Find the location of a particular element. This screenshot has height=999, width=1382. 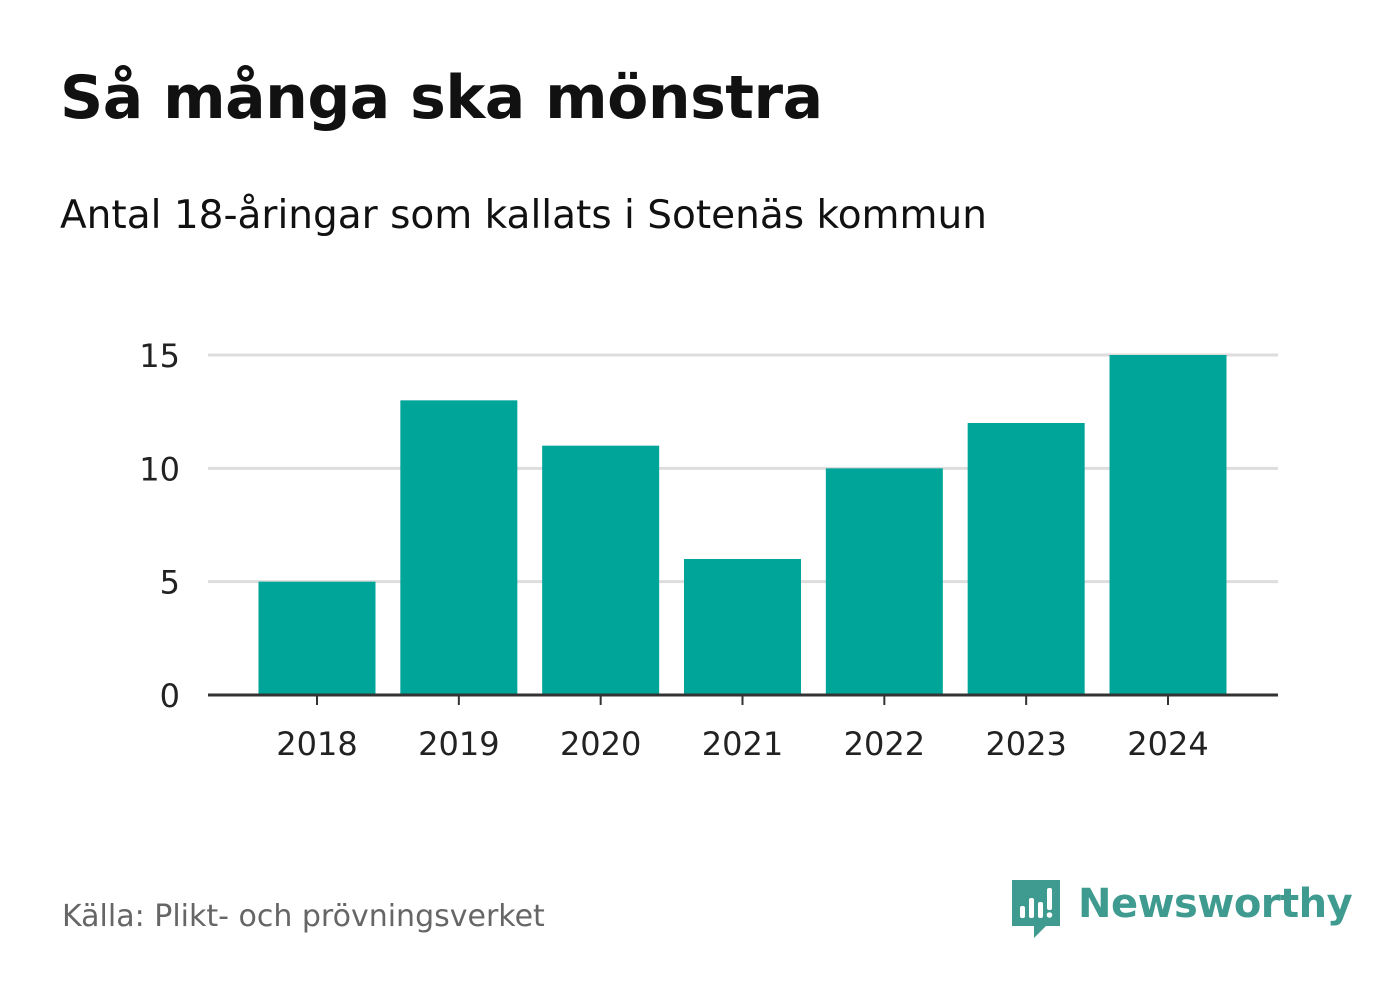

bar-2023 is located at coordinates (1026, 559).